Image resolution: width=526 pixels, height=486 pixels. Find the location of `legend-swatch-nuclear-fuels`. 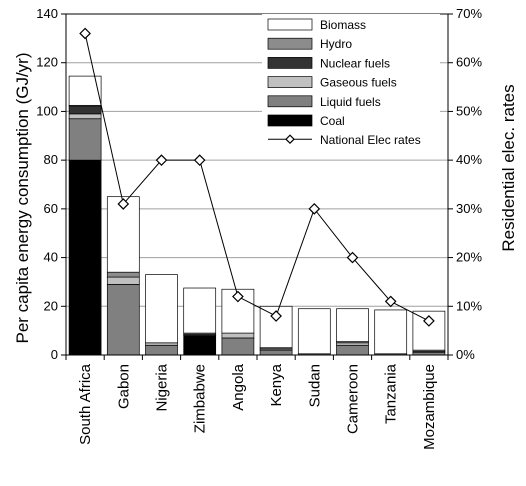

legend-swatch-nuclear-fuels is located at coordinates (290, 63).